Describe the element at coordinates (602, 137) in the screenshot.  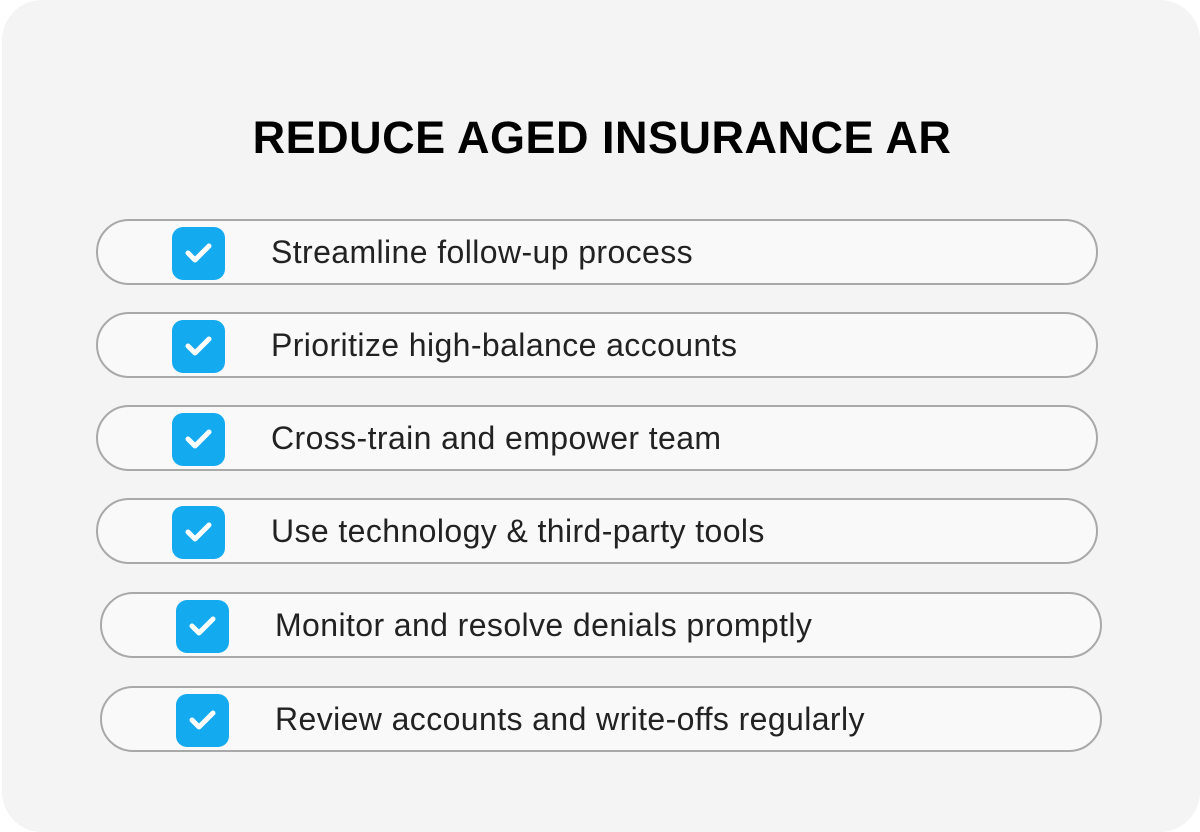
I see `page-title: REDUCE AGED INSURANCE AR` at that location.